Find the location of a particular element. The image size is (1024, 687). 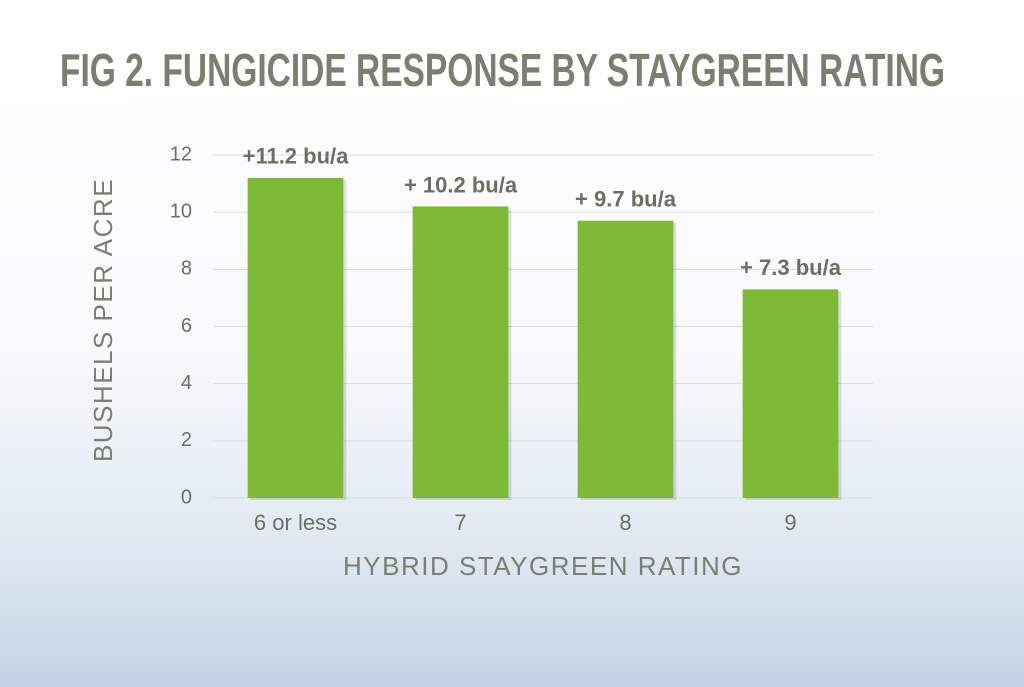

data-label: +11.2 bu/a is located at coordinates (296, 156).